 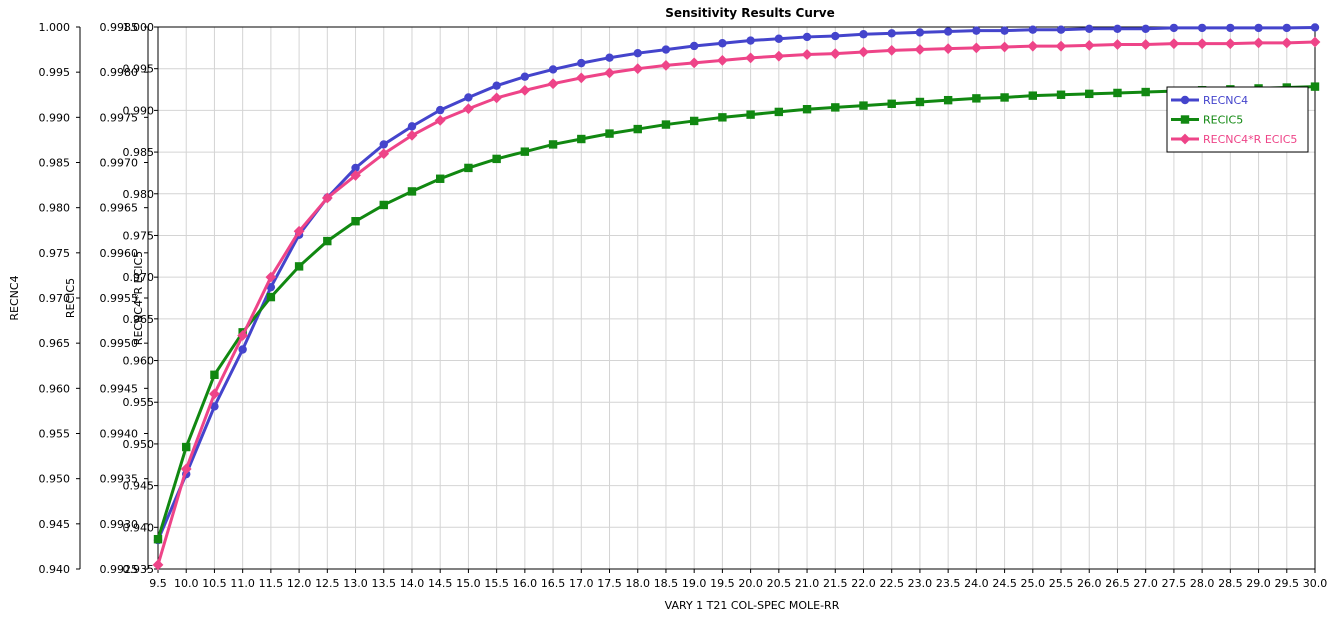 I want to click on x-tick-label: 23.5, so click(x=948, y=583).